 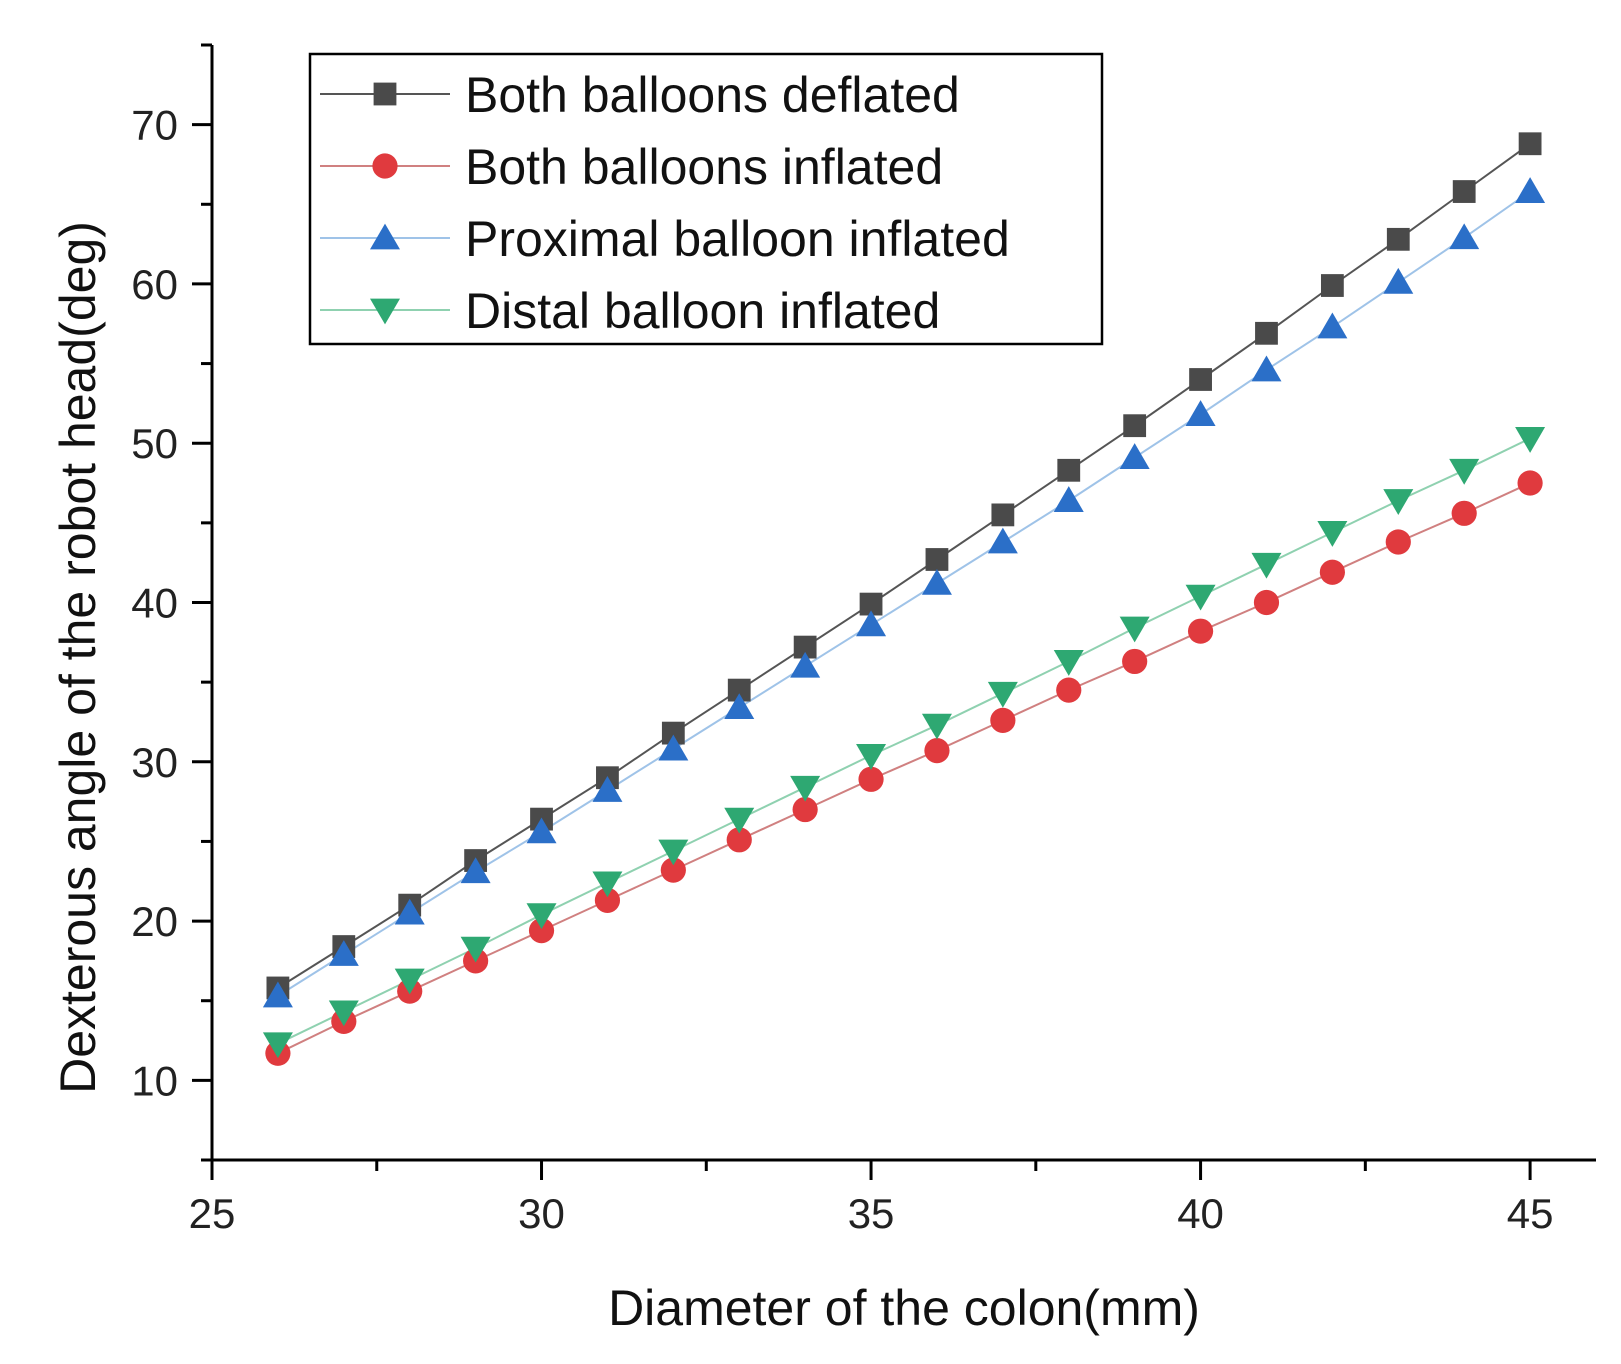 What do you see at coordinates (154, 1080) in the screenshot?
I see `y-tick-label: 10` at bounding box center [154, 1080].